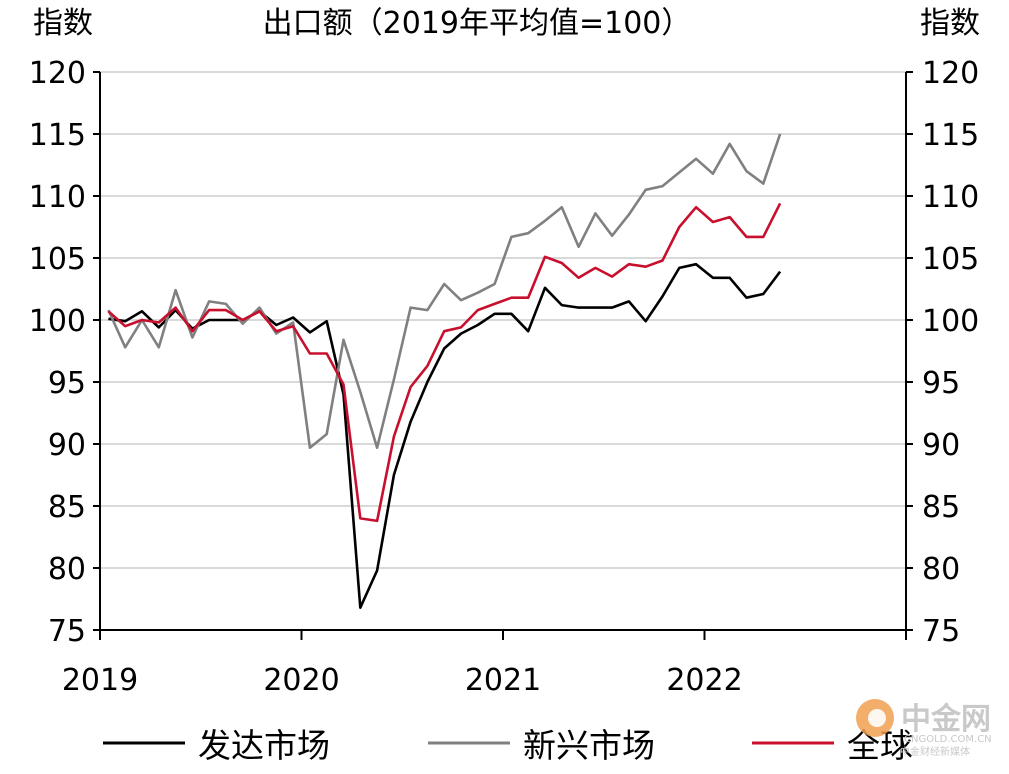 This screenshot has height=774, width=1009. Describe the element at coordinates (64, 352) in the screenshot. I see `y-ticks-left: 75 80 85 90 95 100 105 110 115 120` at that location.